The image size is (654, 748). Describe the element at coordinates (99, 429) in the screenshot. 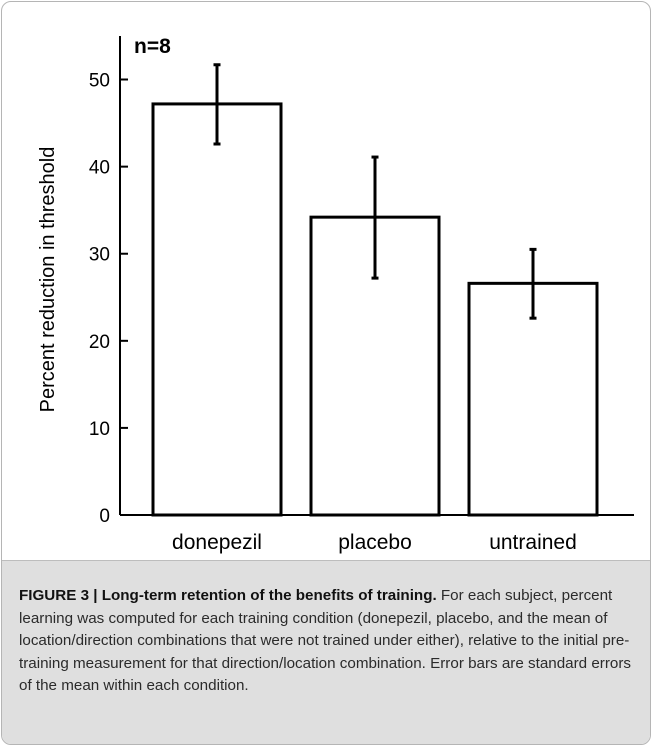

I see `y-tick-label: 10` at that location.